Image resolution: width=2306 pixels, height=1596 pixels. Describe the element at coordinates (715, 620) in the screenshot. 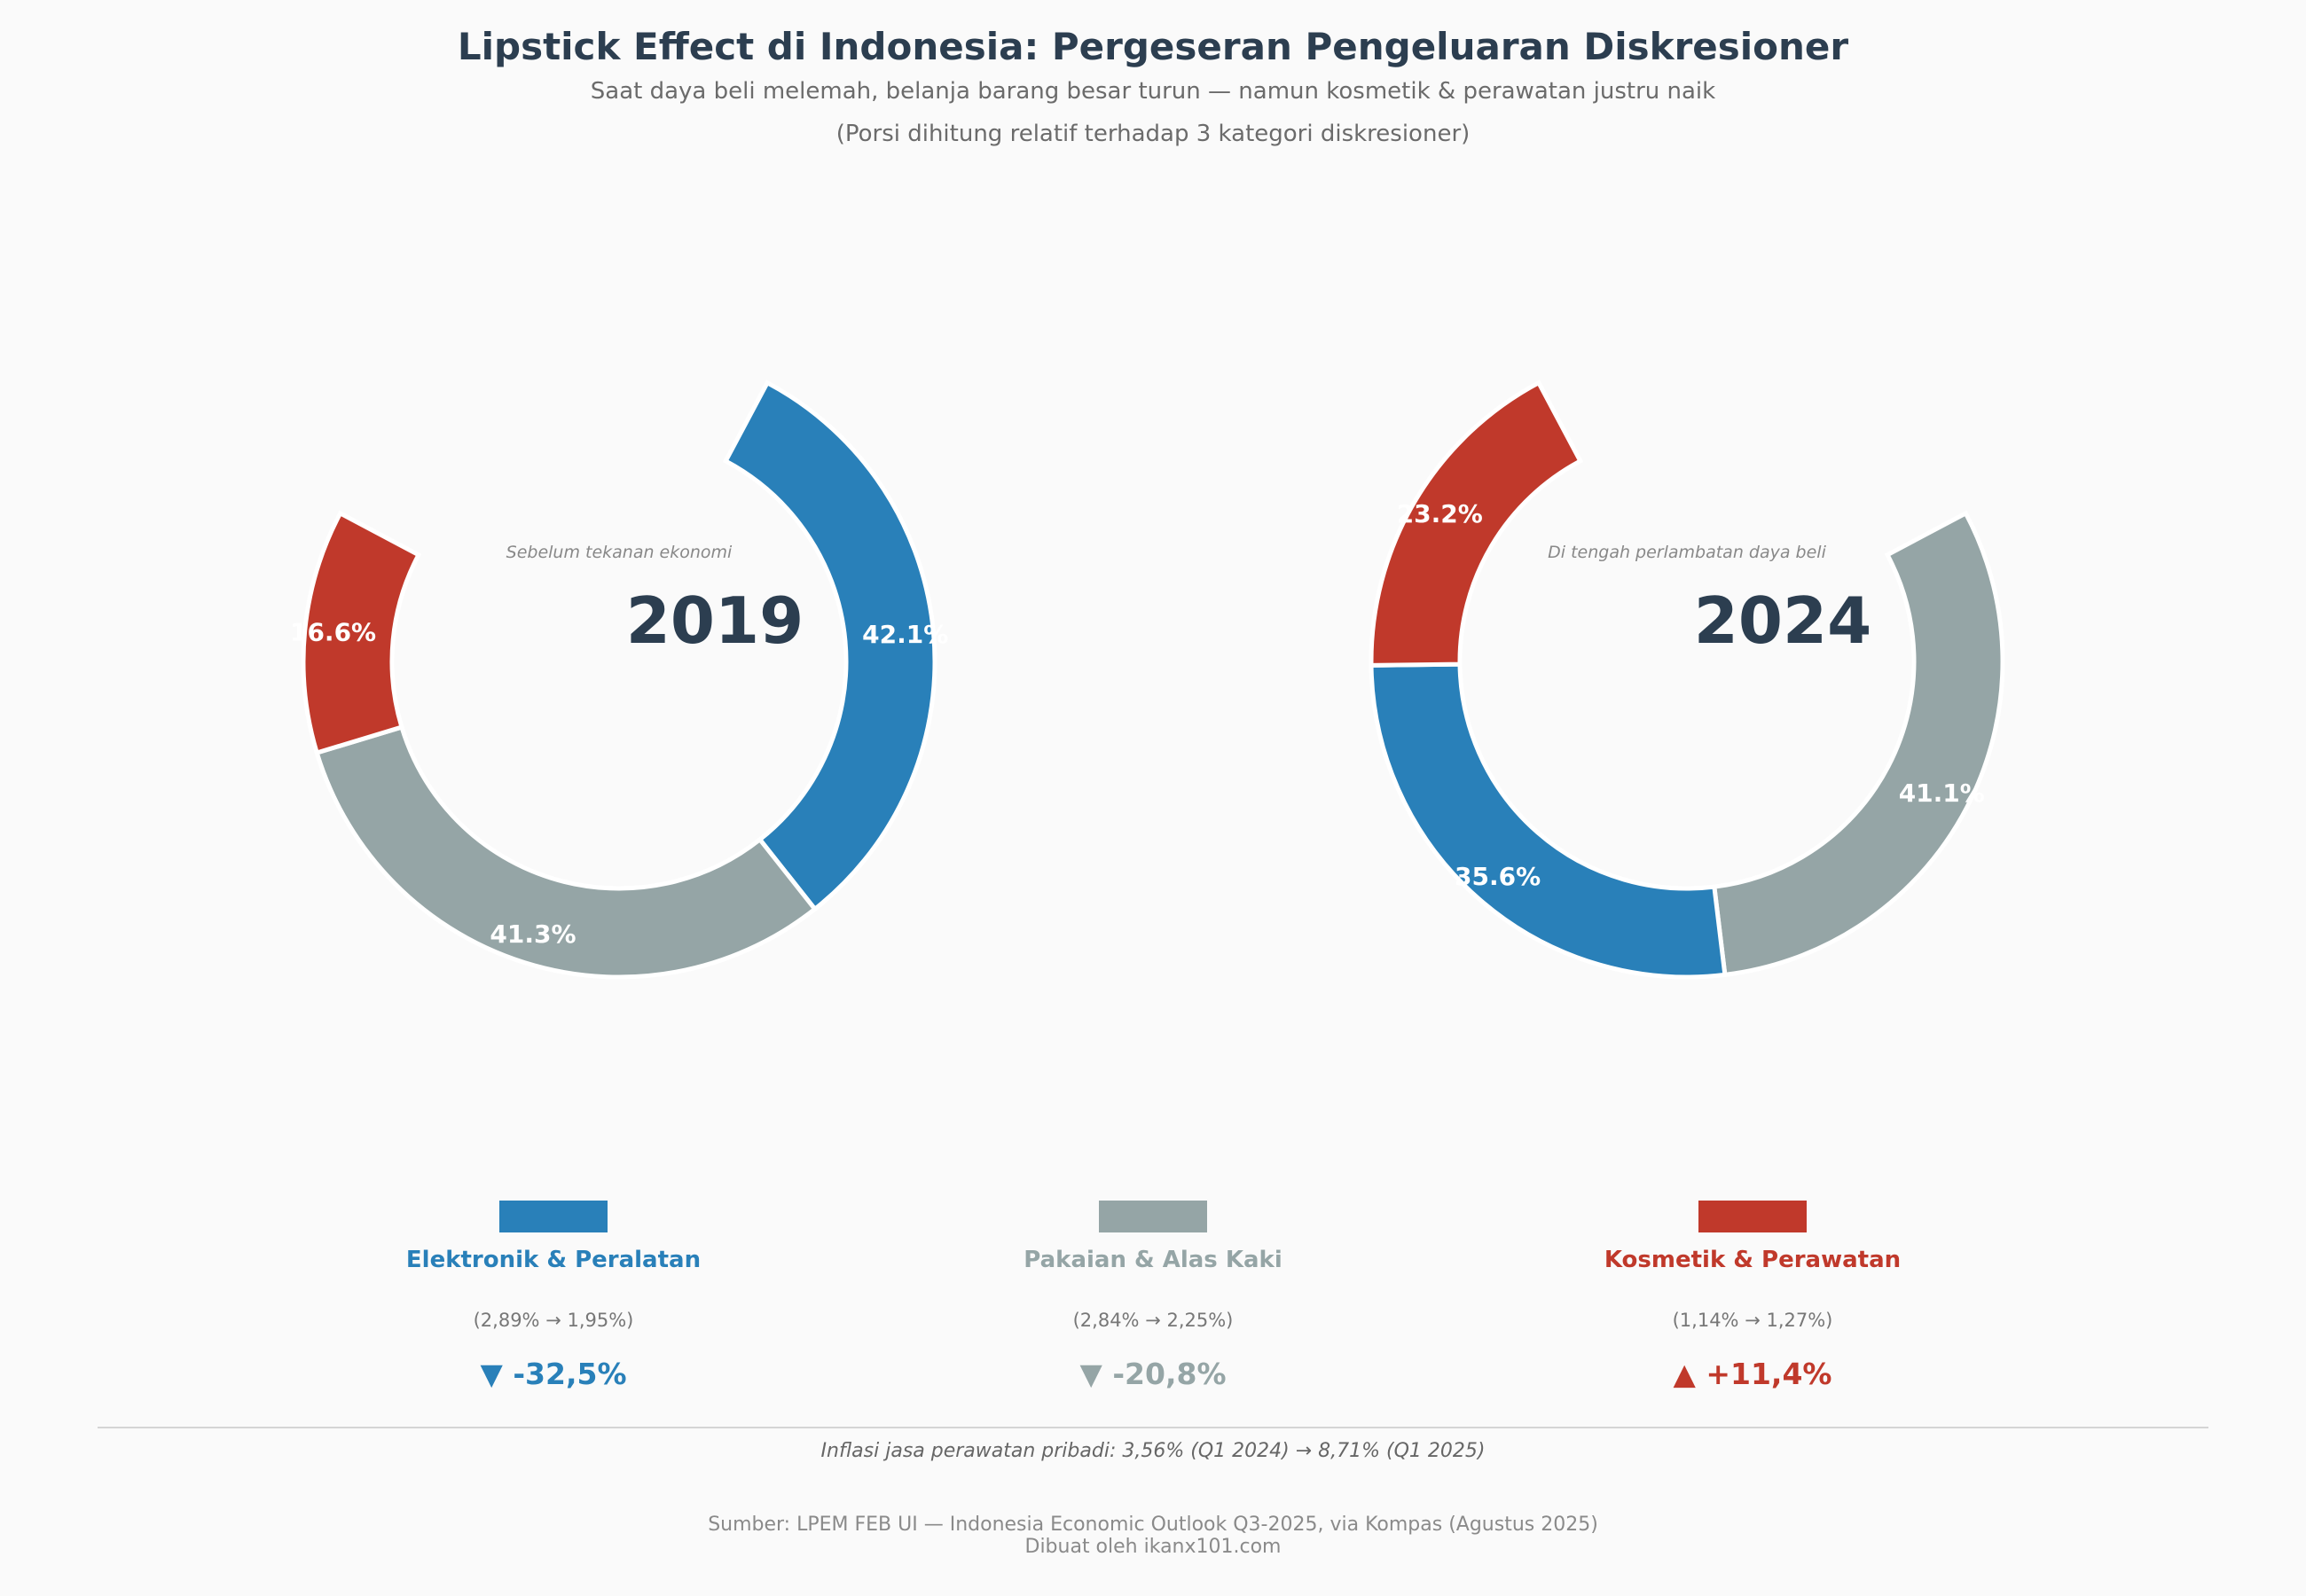

I see `donut-2019-year: 2019` at that location.